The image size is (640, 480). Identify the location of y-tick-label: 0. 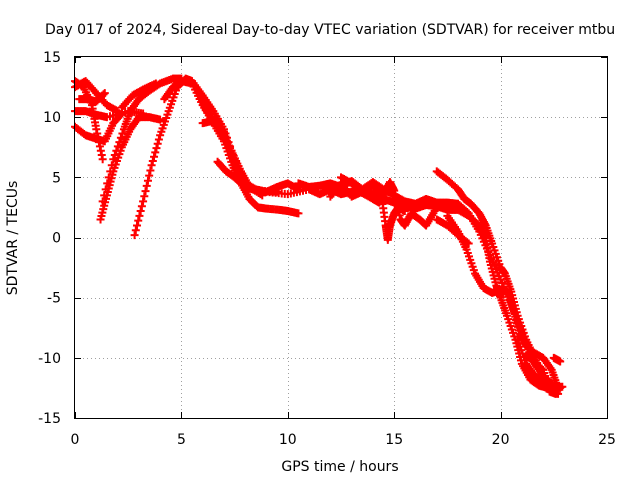
(56, 239).